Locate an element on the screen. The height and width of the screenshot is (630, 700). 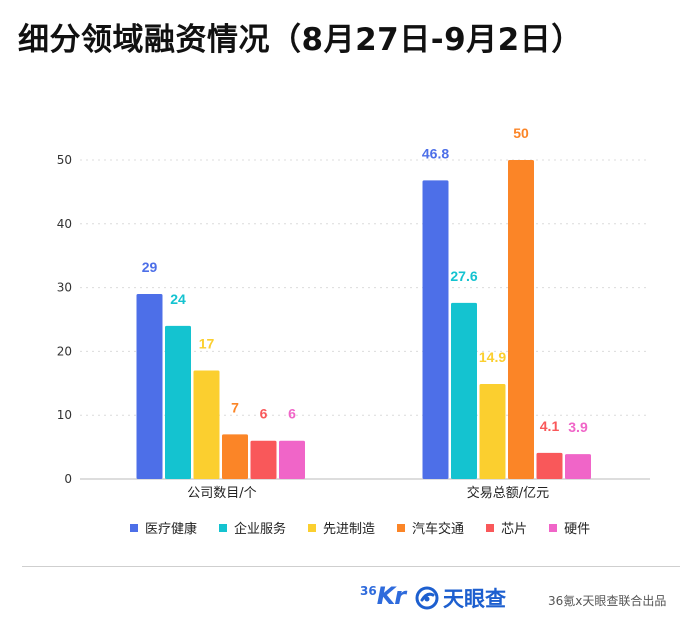
legend-label: 先进制造 is located at coordinates (349, 529).